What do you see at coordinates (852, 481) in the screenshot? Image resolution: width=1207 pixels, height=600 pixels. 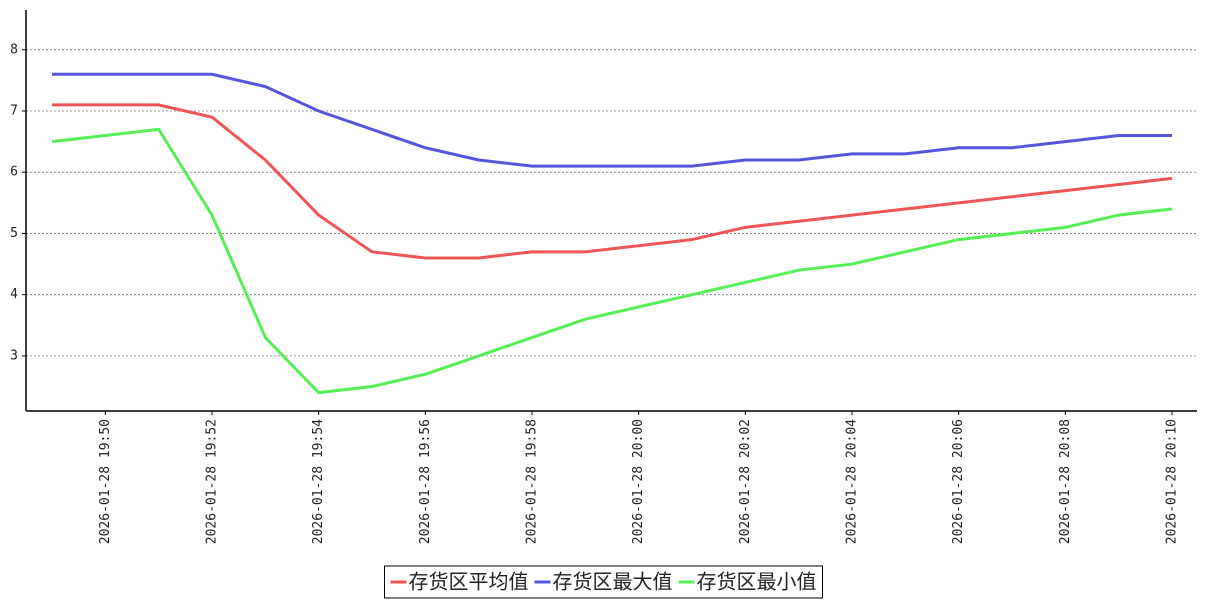 I see `x-tick-label: 2026-01-28 20:04` at bounding box center [852, 481].